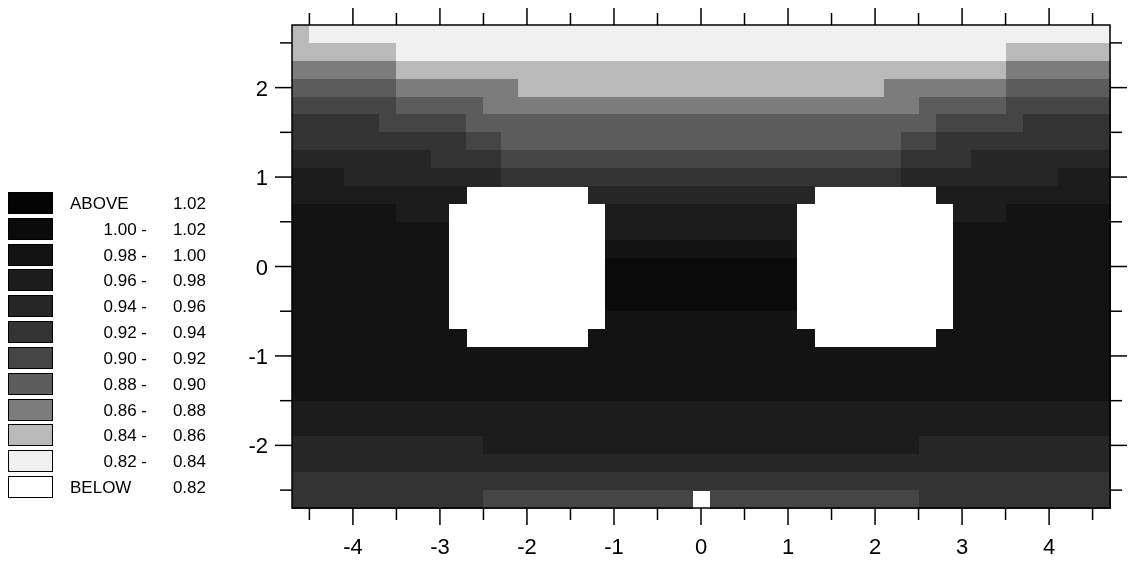 The height and width of the screenshot is (562, 1132). Describe the element at coordinates (189, 436) in the screenshot. I see `text: 0.86` at that location.